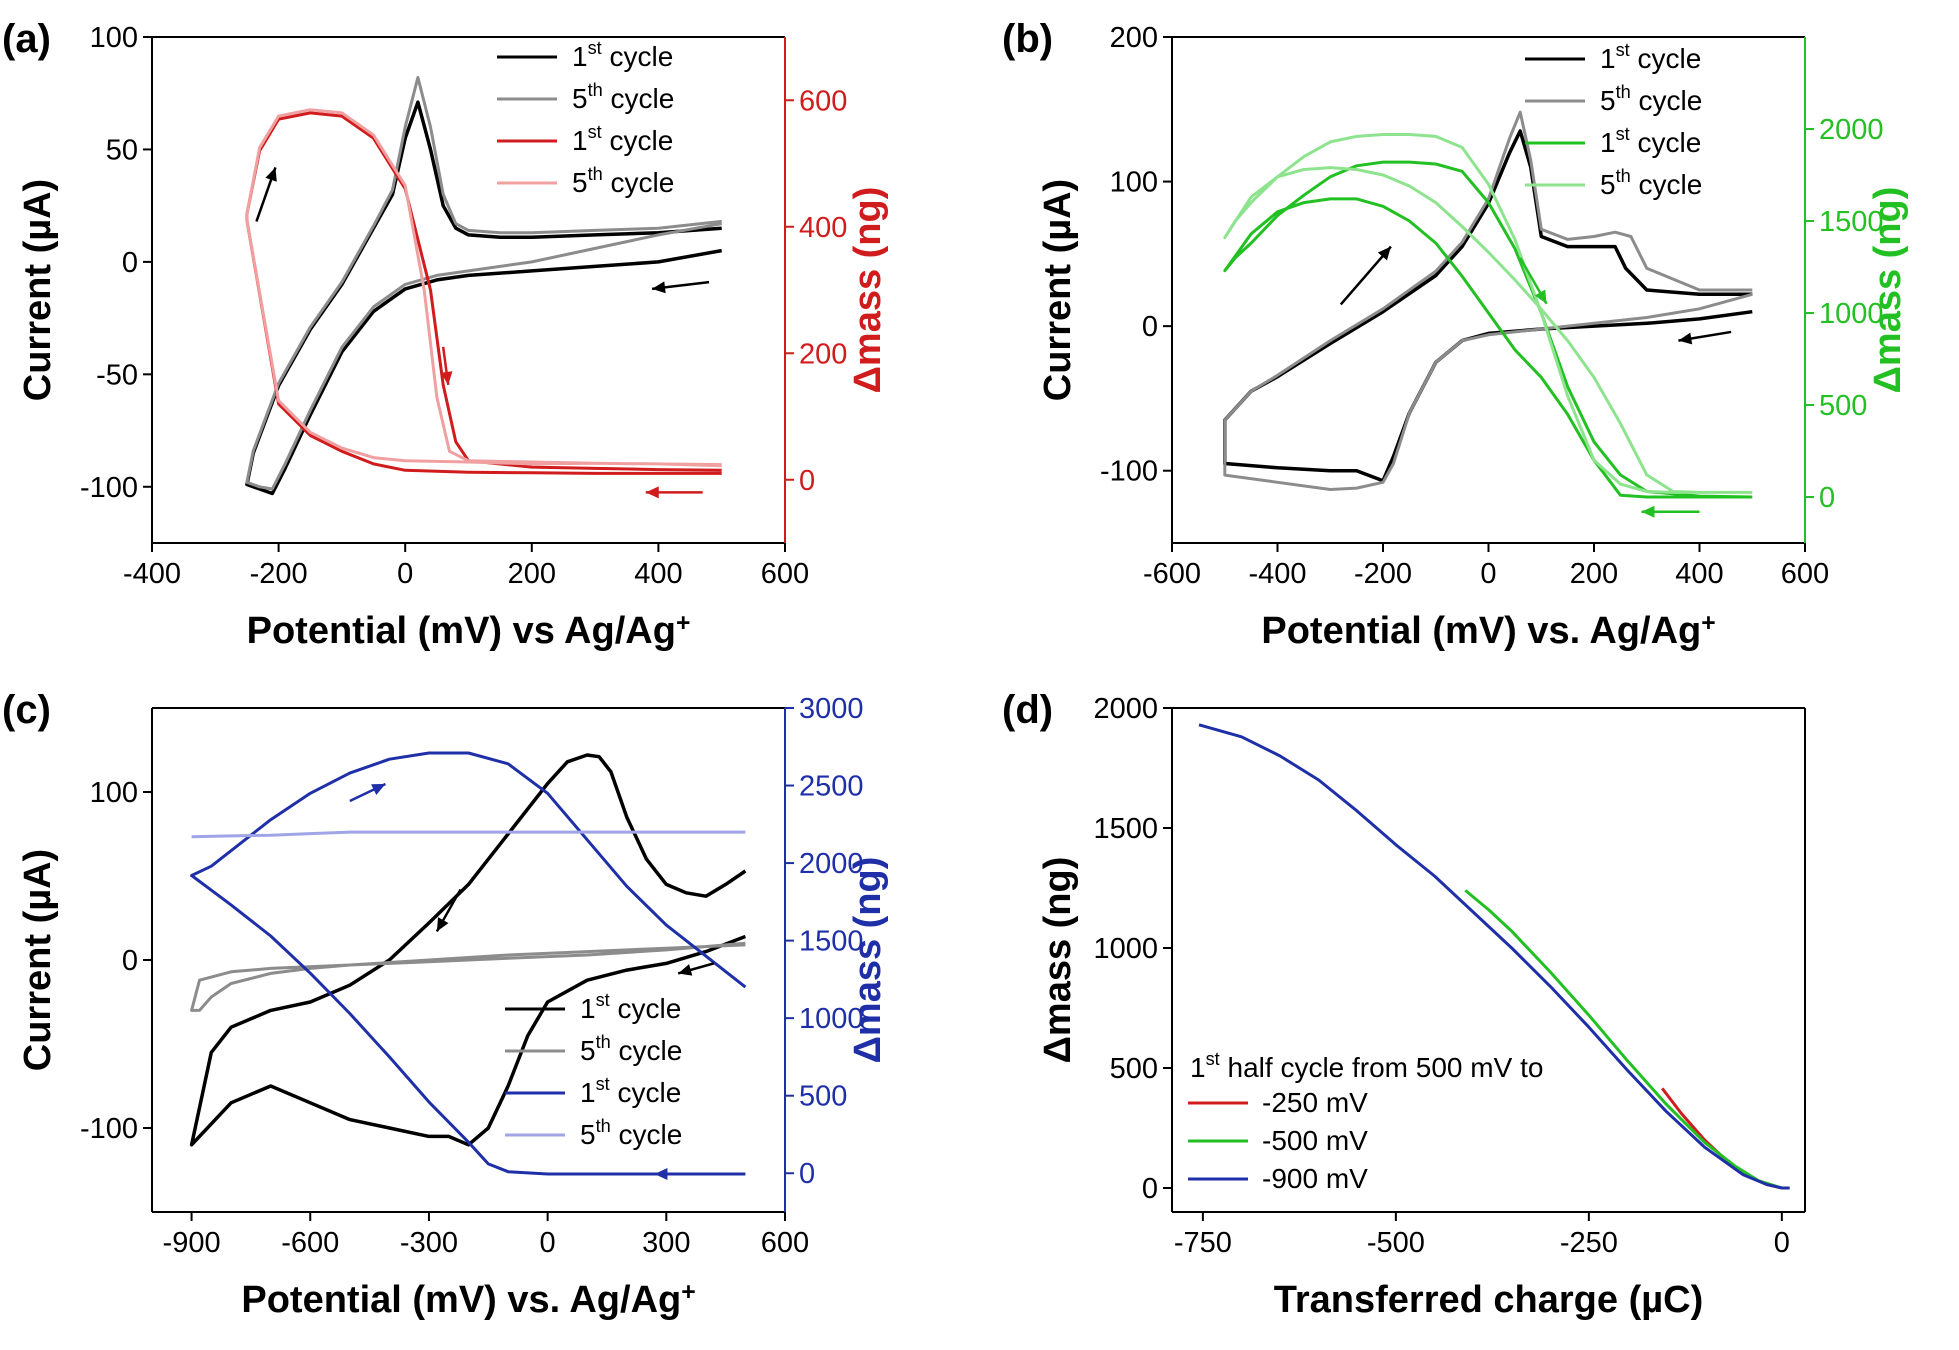 The image size is (1959, 1350). What do you see at coordinates (1125, 709) in the screenshot?
I see `y-tick-label: 2000` at bounding box center [1125, 709].